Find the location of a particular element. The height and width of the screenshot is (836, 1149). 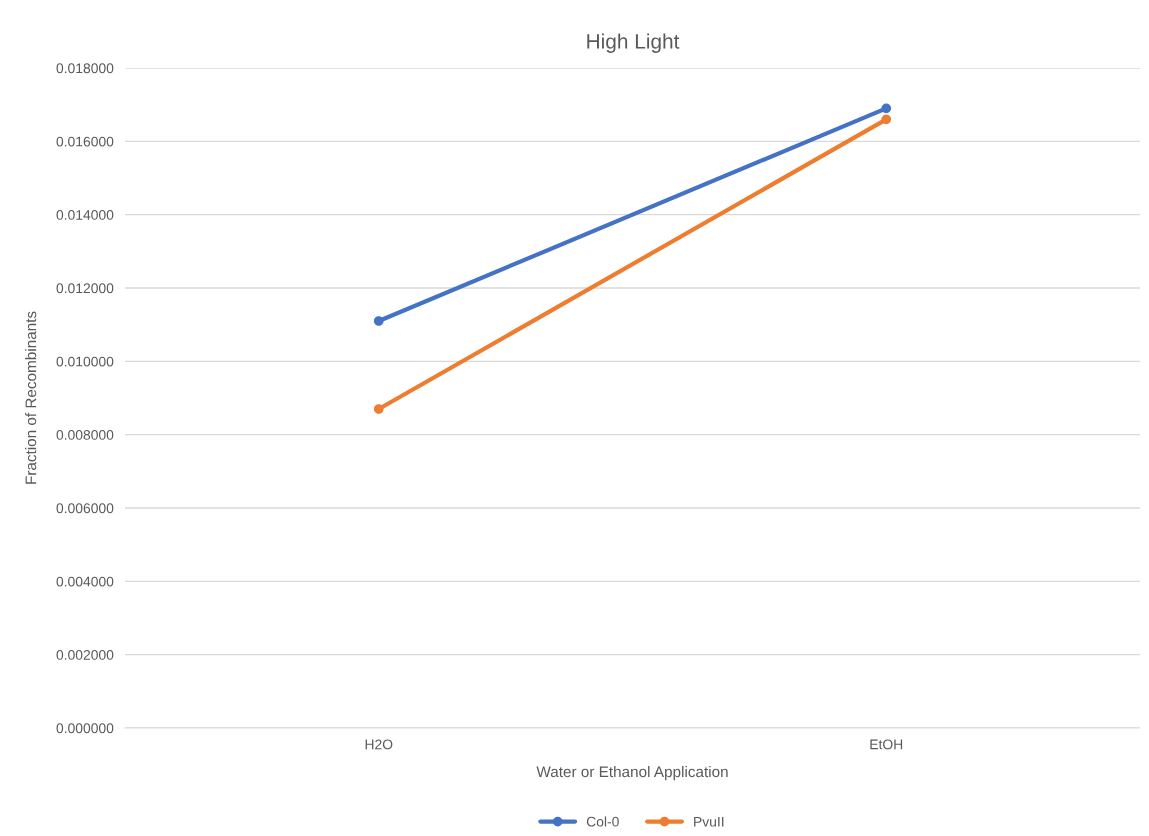

x-tick-label: EtOH is located at coordinates (886, 744).